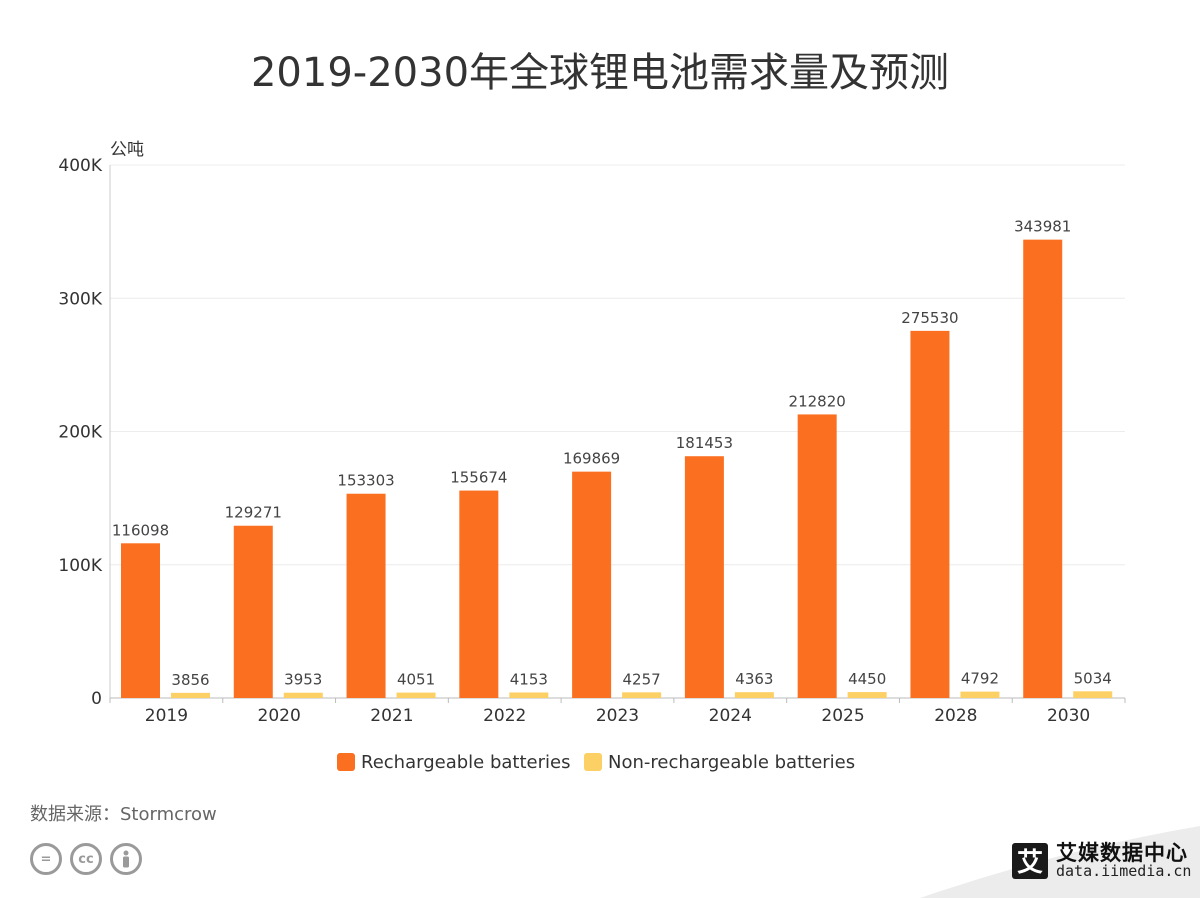  Describe the element at coordinates (346, 762) in the screenshot. I see `legend-swatch-rechargeable` at that location.